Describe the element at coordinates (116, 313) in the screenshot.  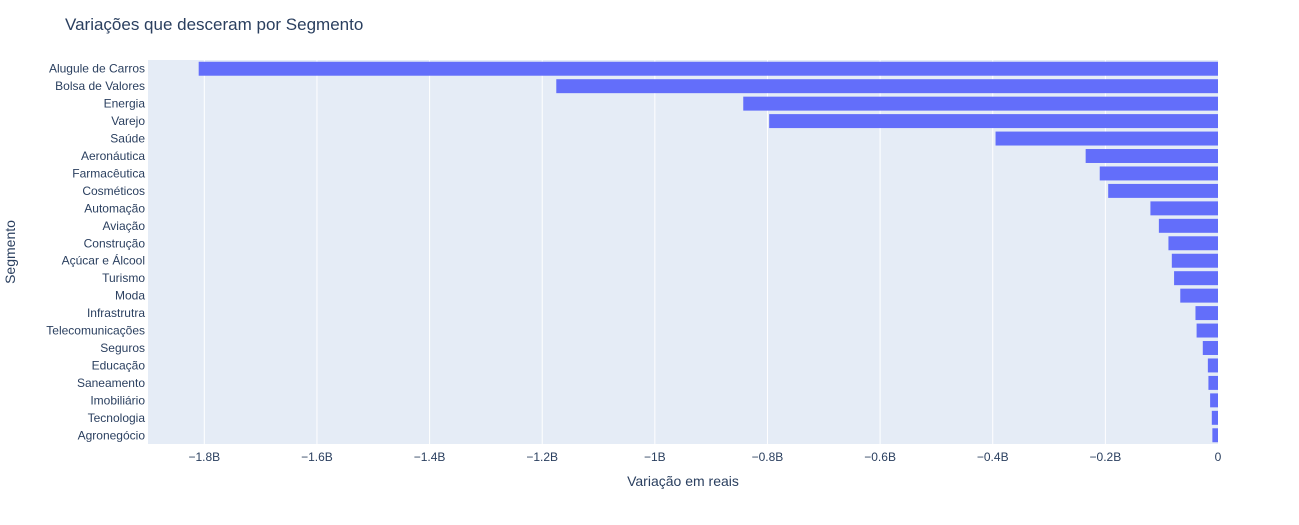
I see `y-tick-label: Infrastrutra` at that location.